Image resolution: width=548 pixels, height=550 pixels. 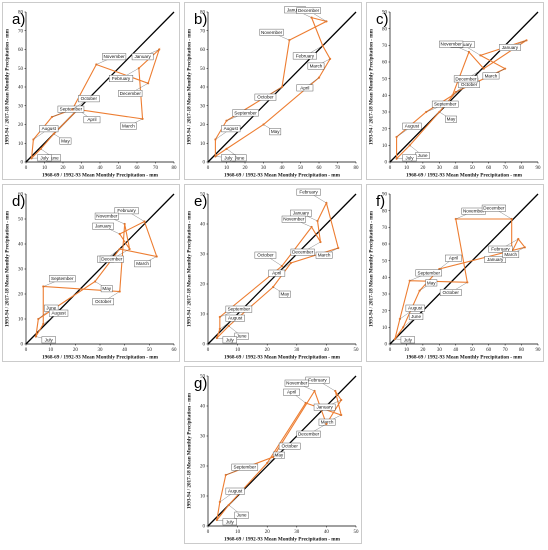 I want to click on point-september, so click(x=225, y=475).